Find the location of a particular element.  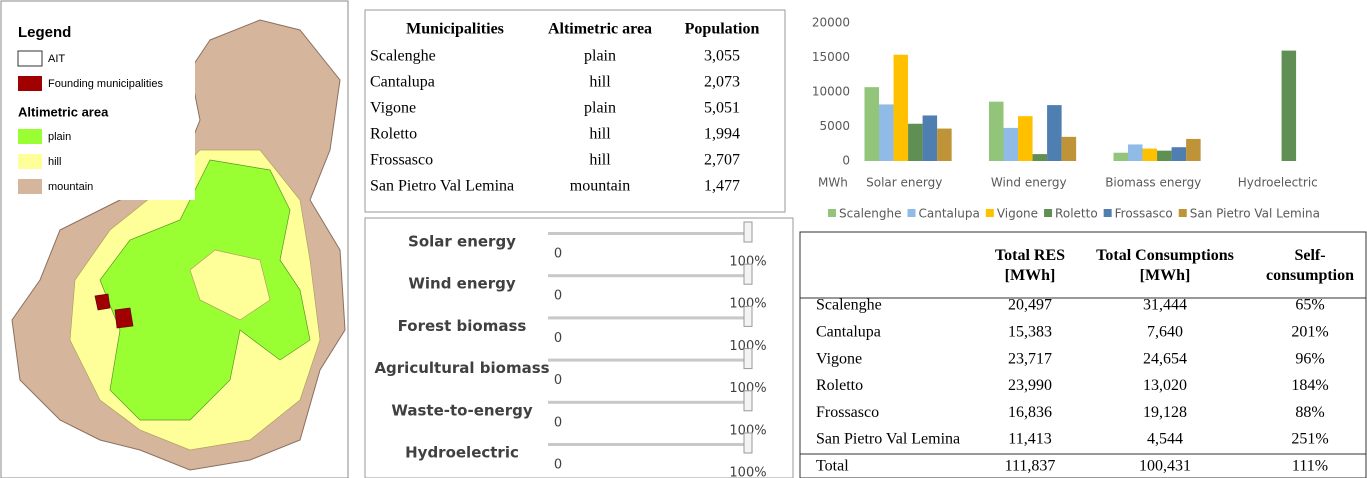

table2-cell: 23,717 is located at coordinates (1030, 358).